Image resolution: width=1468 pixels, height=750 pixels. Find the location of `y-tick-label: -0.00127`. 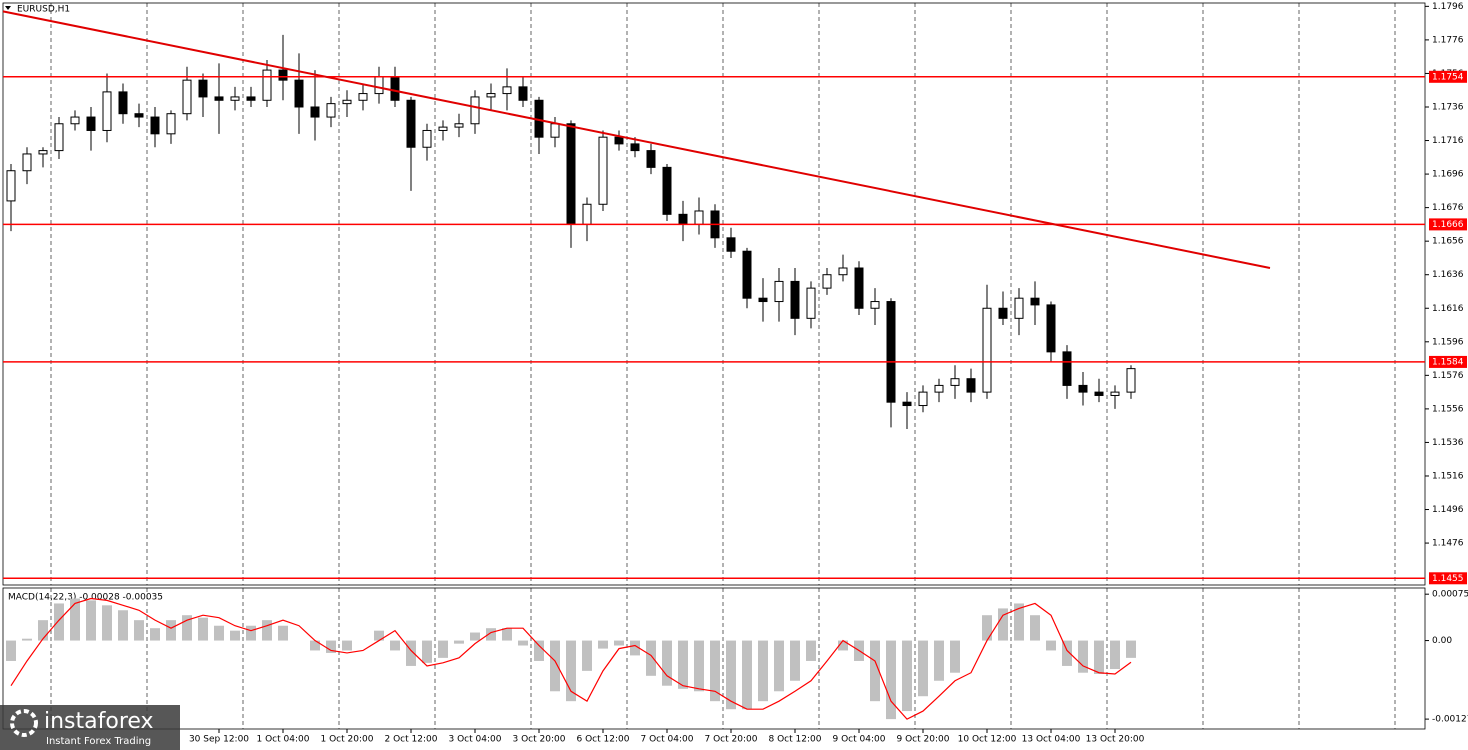

y-tick-label: -0.00127 is located at coordinates (1450, 720).